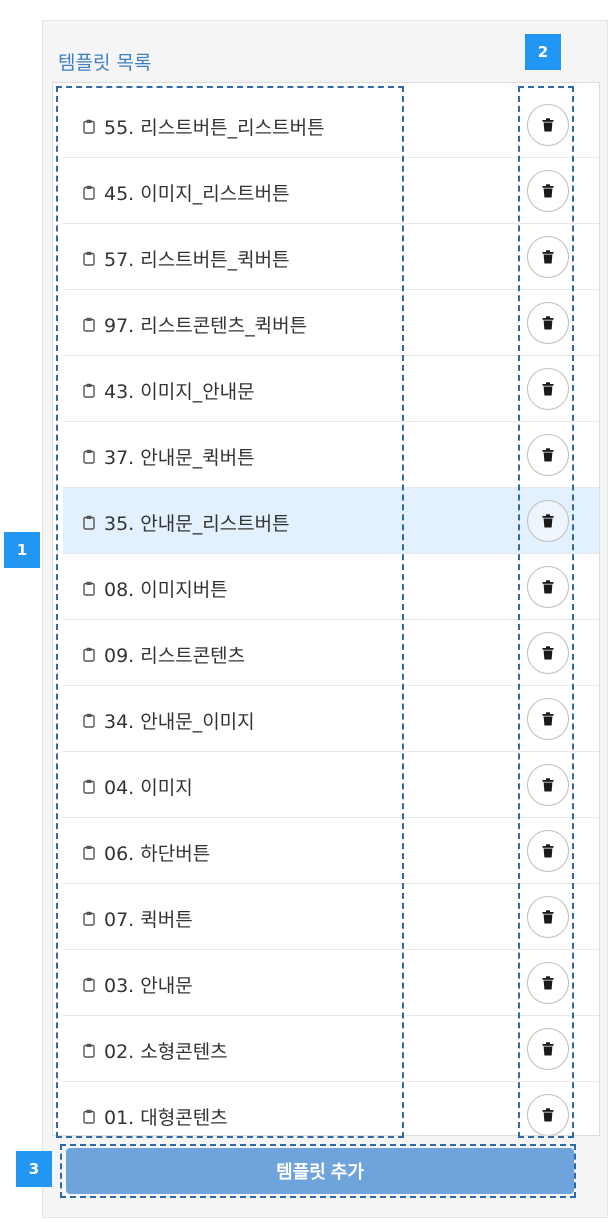 The height and width of the screenshot is (1222, 610). Describe the element at coordinates (179, 392) in the screenshot. I see `template-name: 43. 이미지_안내문` at that location.